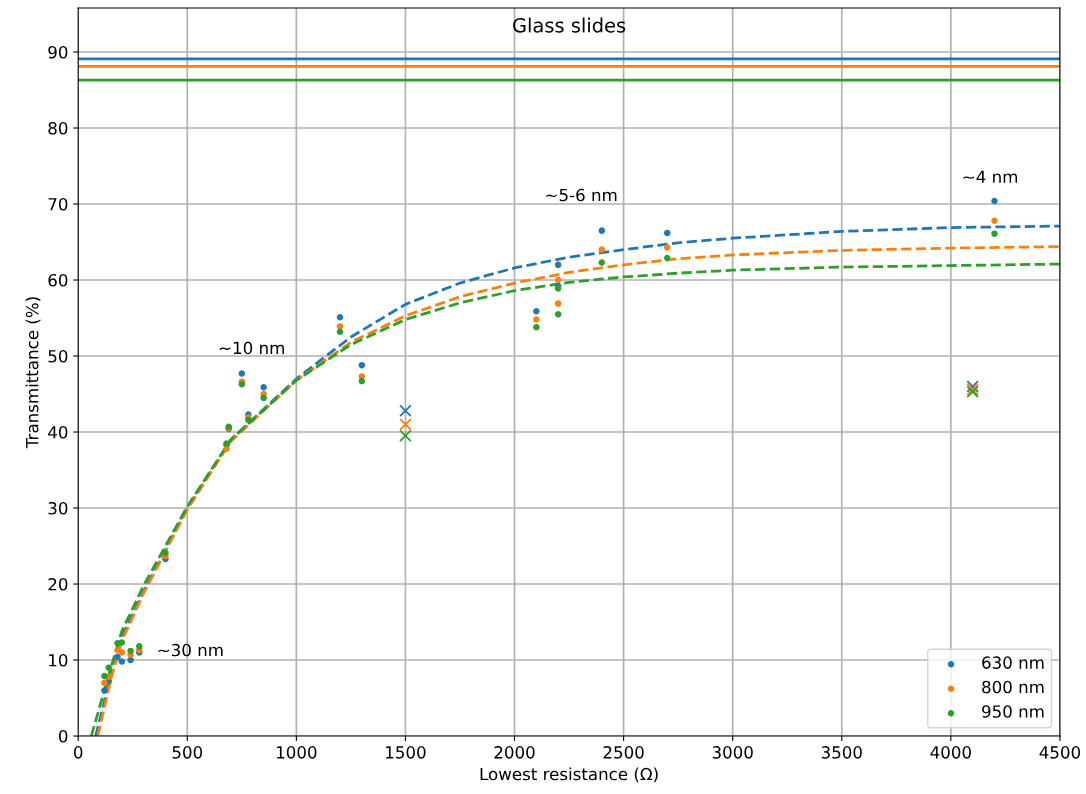 This screenshot has width=1086, height=794. What do you see at coordinates (251, 348) in the screenshot?
I see `annotation: ~10 nm` at bounding box center [251, 348].